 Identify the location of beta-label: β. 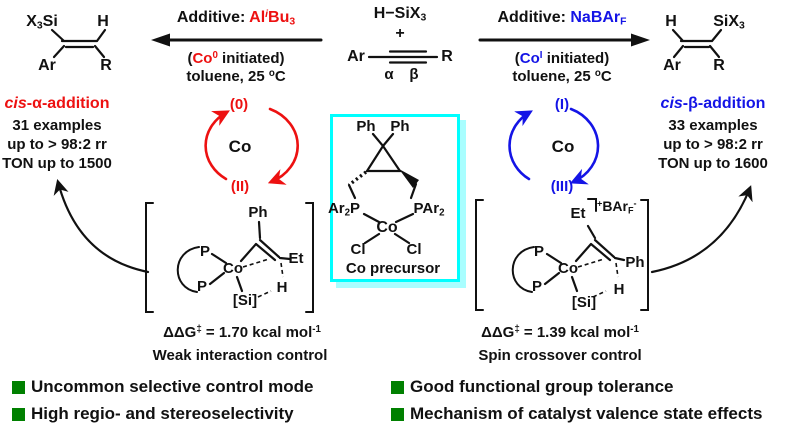
(414, 74).